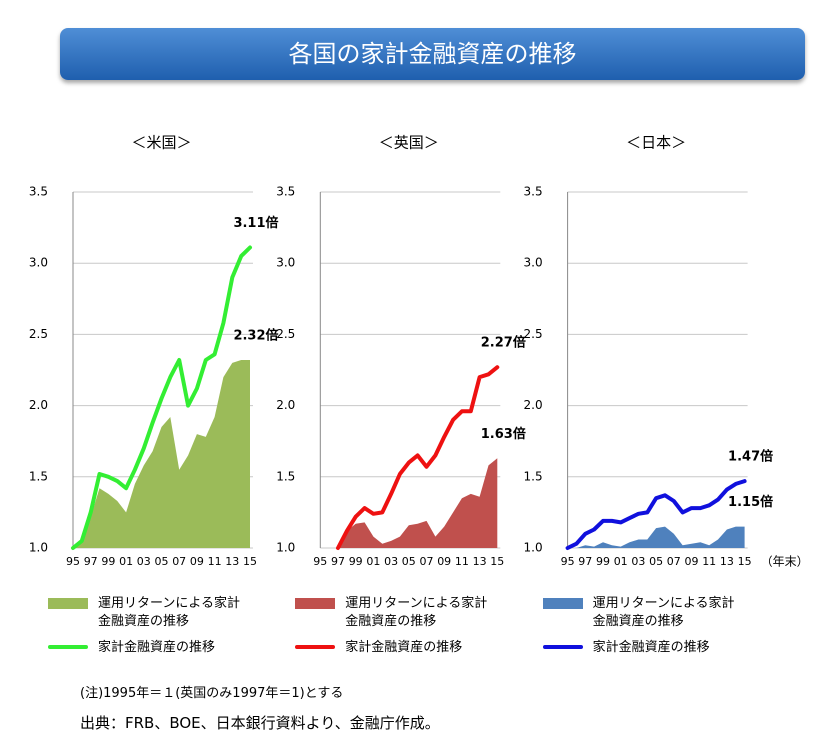  Describe the element at coordinates (432, 54) in the screenshot. I see `page-title: 各国の家計金融資産の推移` at that location.